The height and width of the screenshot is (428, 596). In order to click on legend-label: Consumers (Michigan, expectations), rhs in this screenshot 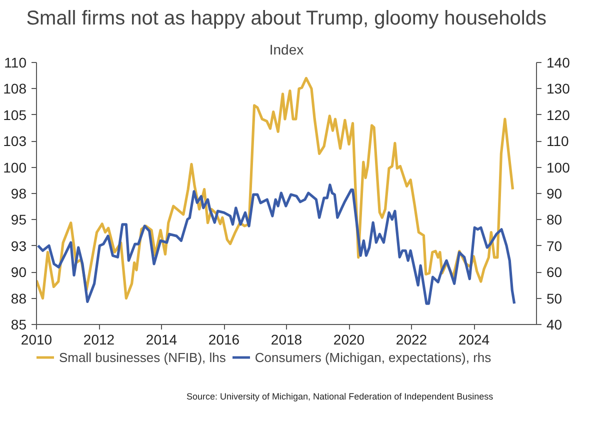, I will do `click(373, 357)`.